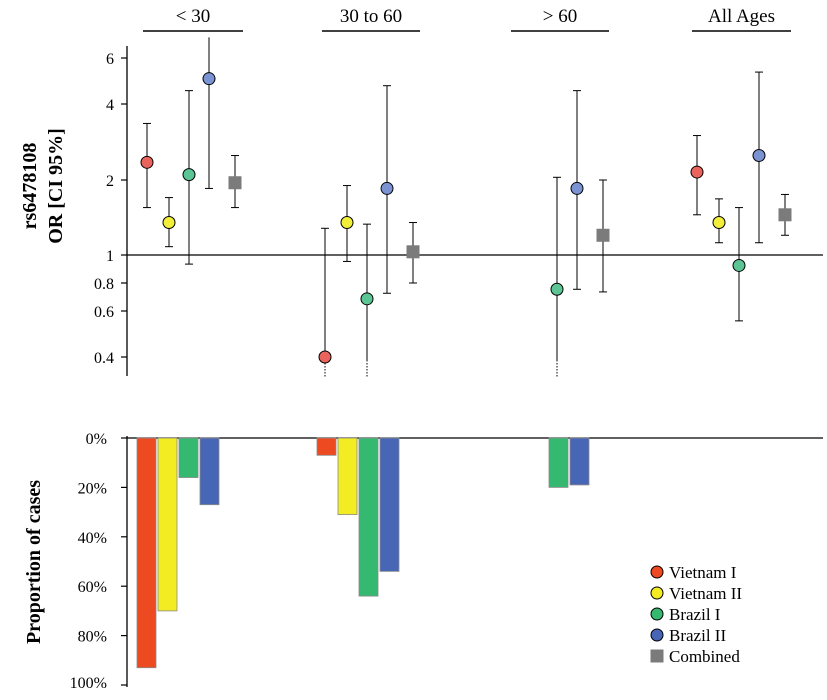  Describe the element at coordinates (104, 284) in the screenshot. I see `top-y-tick-label-0-8: 0.8` at that location.